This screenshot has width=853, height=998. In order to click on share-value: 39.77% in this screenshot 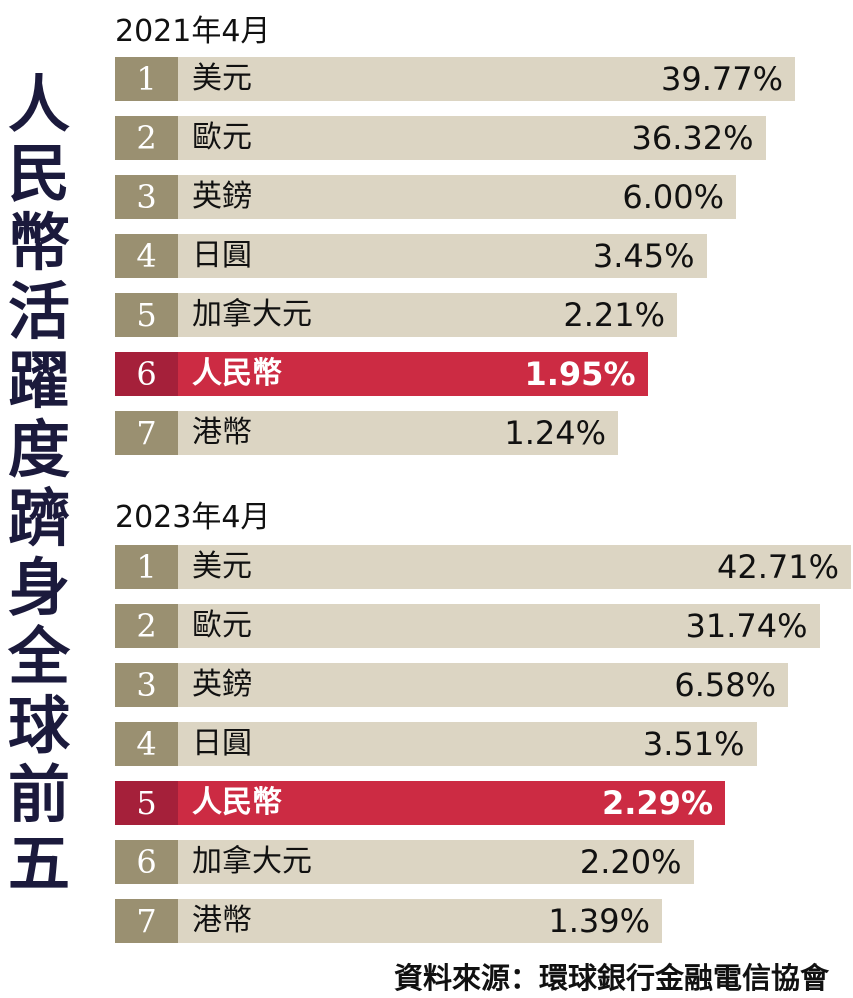, I will do `click(721, 79)`.